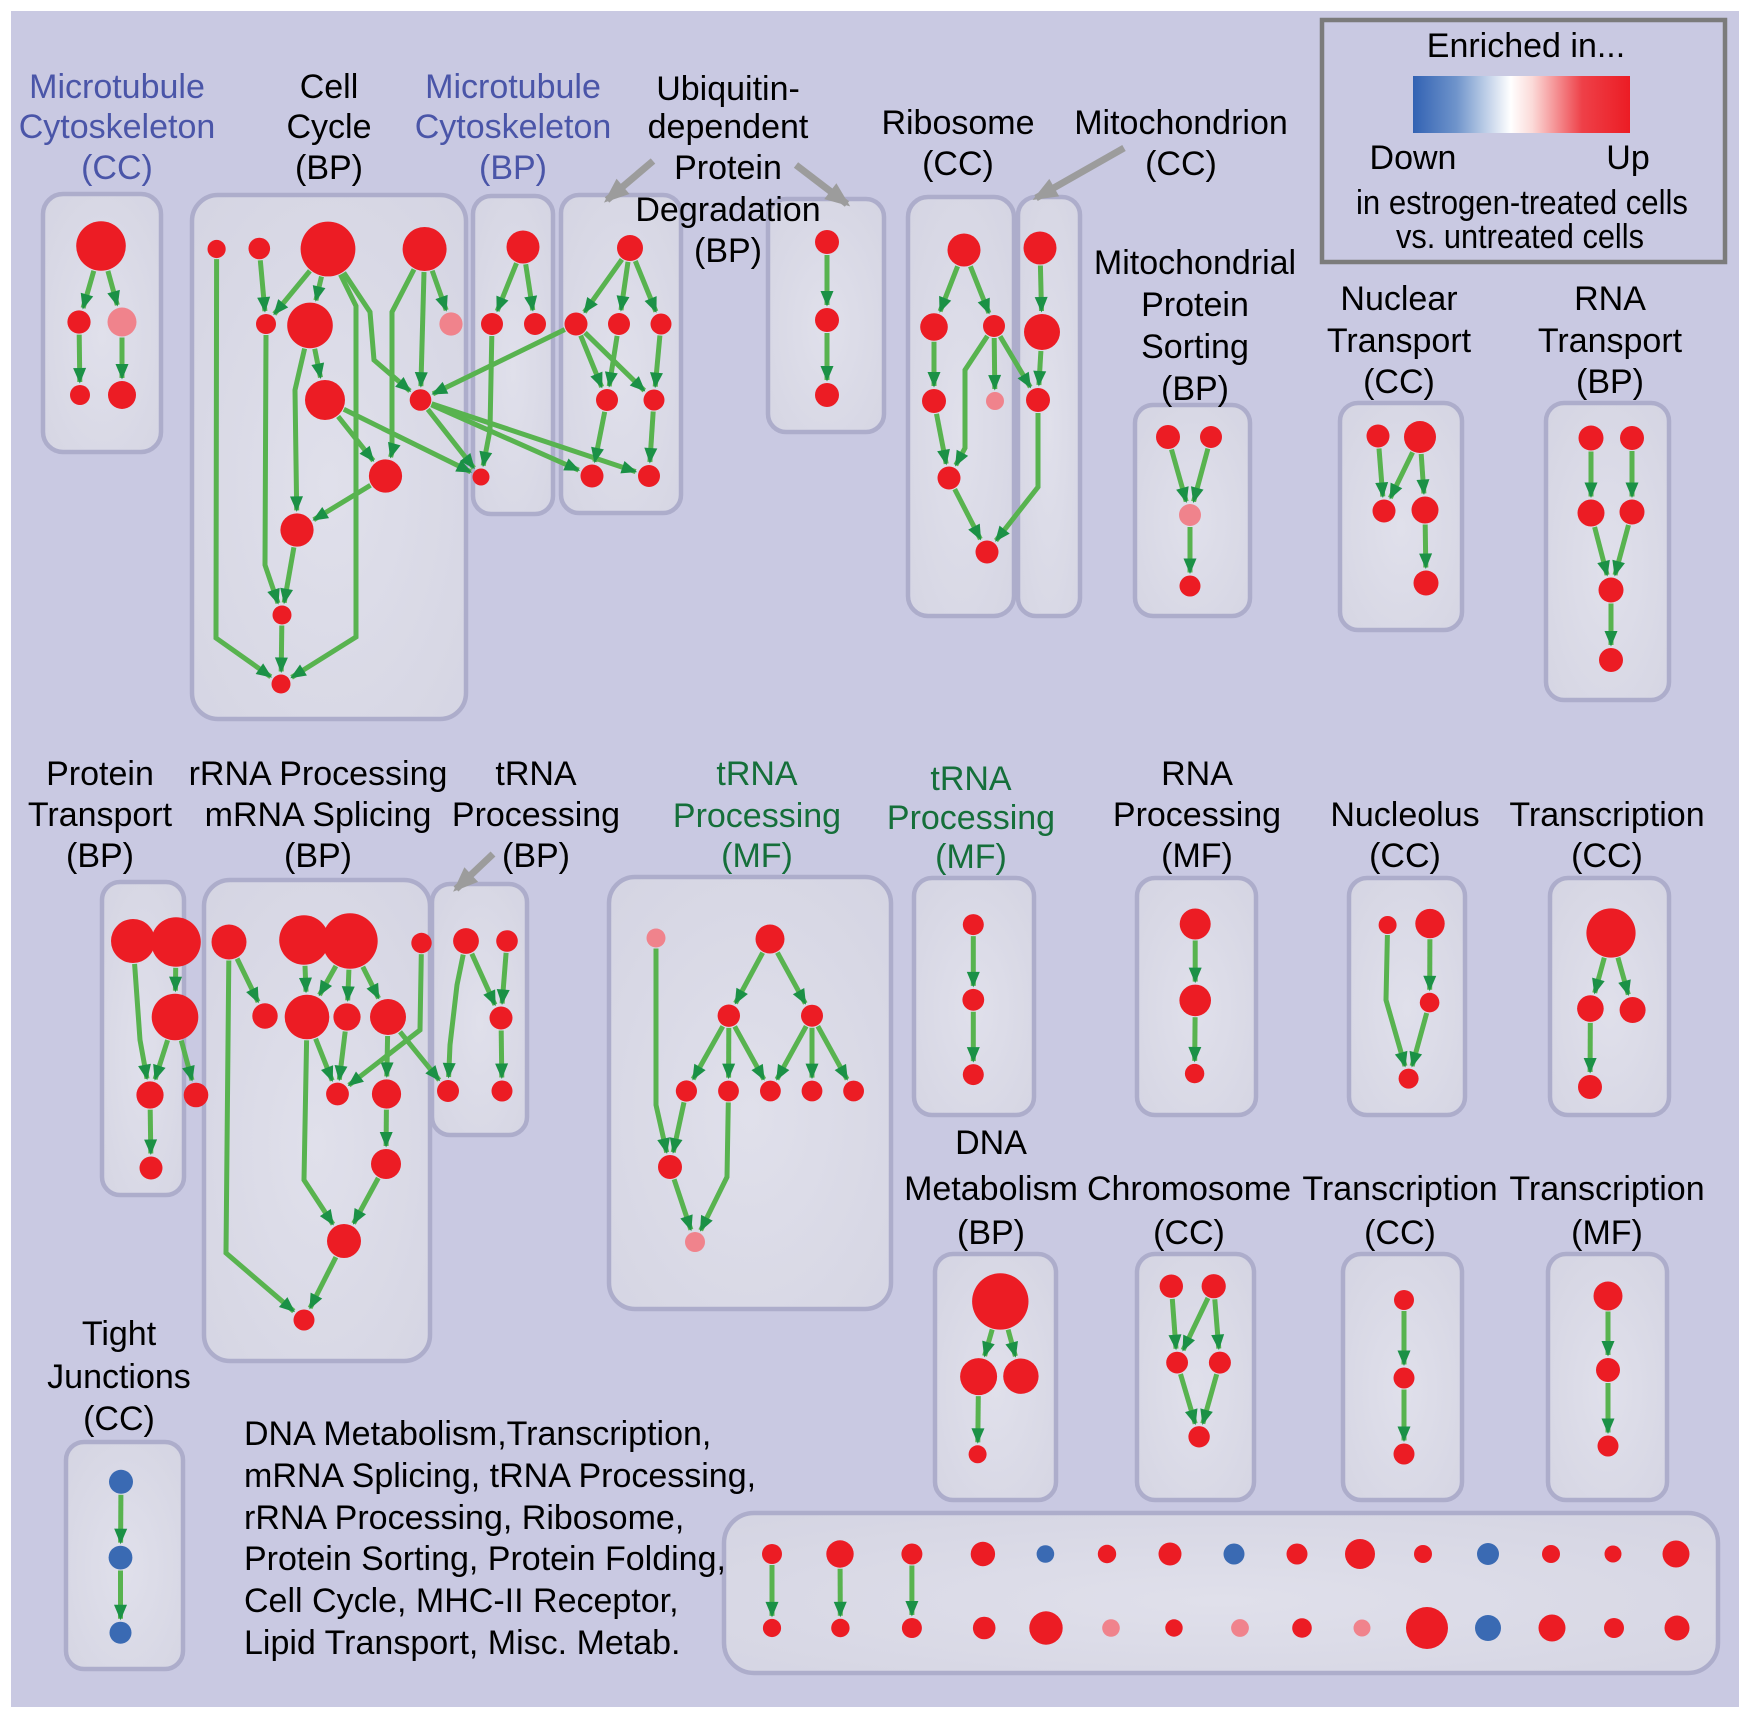 Image resolution: width=1750 pixels, height=1720 pixels. Describe the element at coordinates (500, 1476) in the screenshot. I see `svg-text:mRNA Splicing, tRNA Processing: mRNA Splicing, tRNA Processing,` at that location.